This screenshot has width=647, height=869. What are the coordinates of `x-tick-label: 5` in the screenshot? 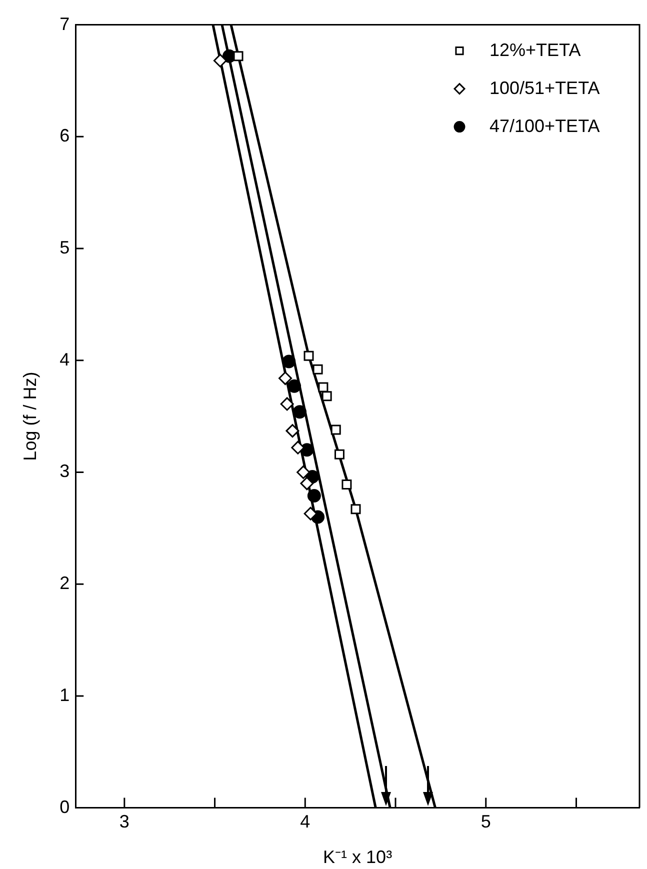 It's located at (485, 822).